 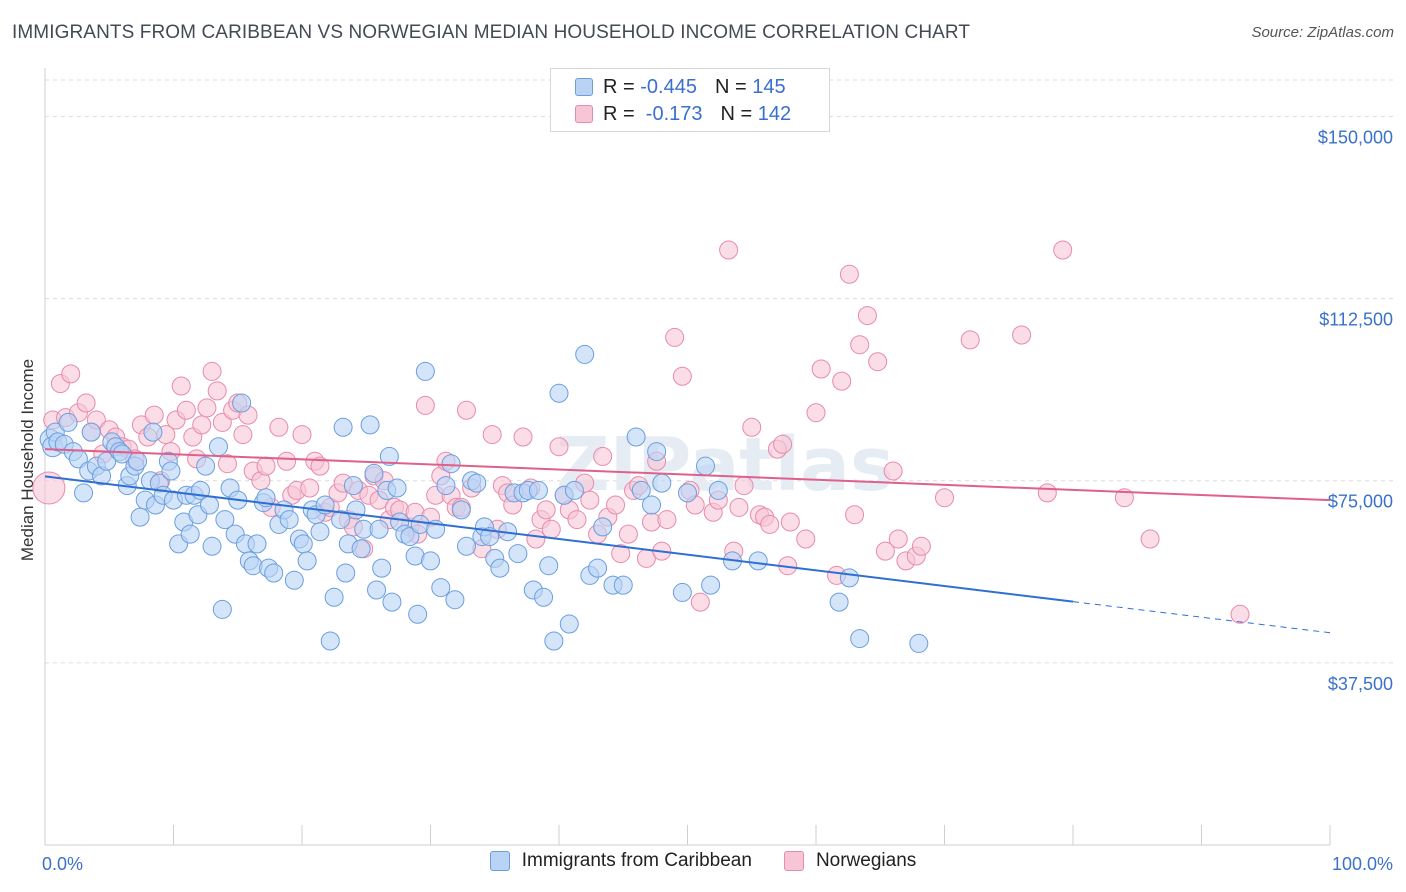 I want to click on norwegians-swatch-icon, so click(x=584, y=114).